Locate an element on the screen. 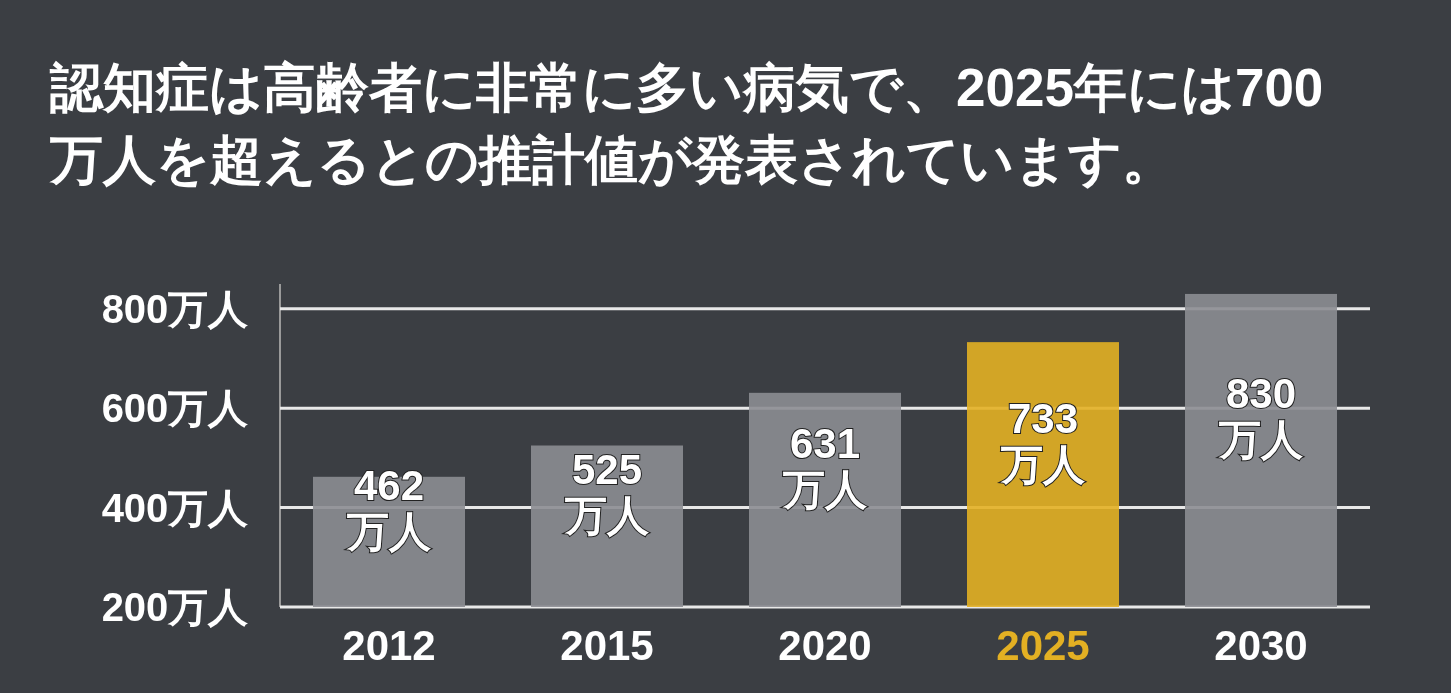 This screenshot has height=693, width=1451. x-tick-label: 2012 is located at coordinates (389, 645).